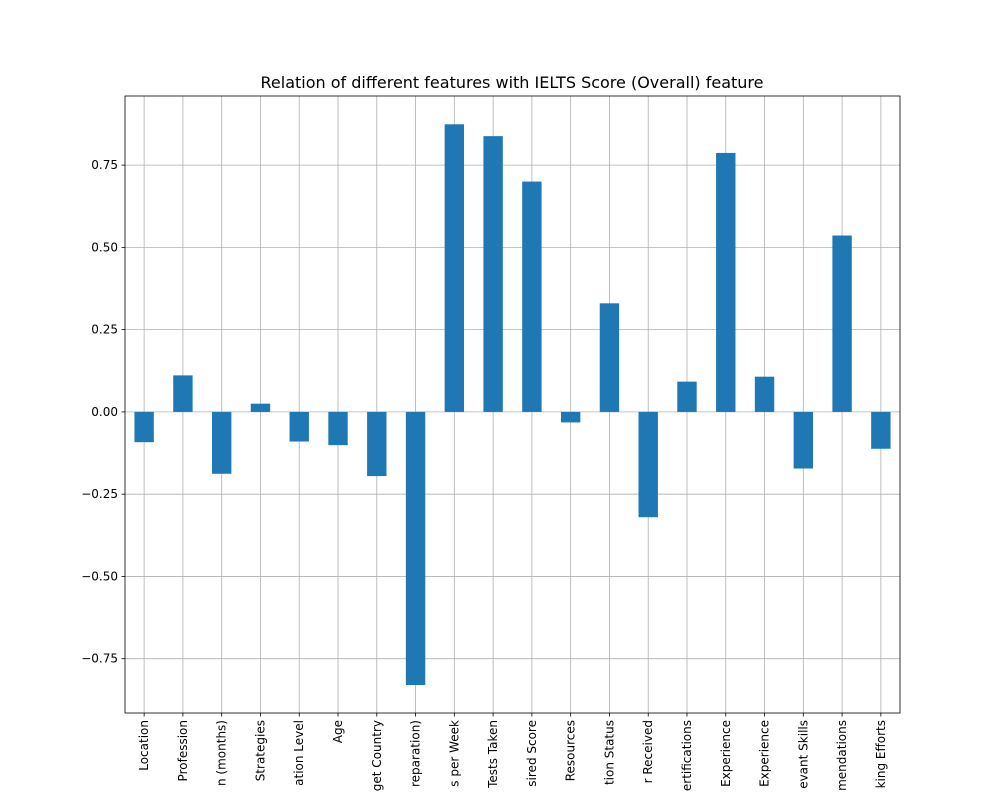 This screenshot has width=1000, height=800. What do you see at coordinates (609, 752) in the screenshot?
I see `x-tick-label: tion Status` at bounding box center [609, 752].